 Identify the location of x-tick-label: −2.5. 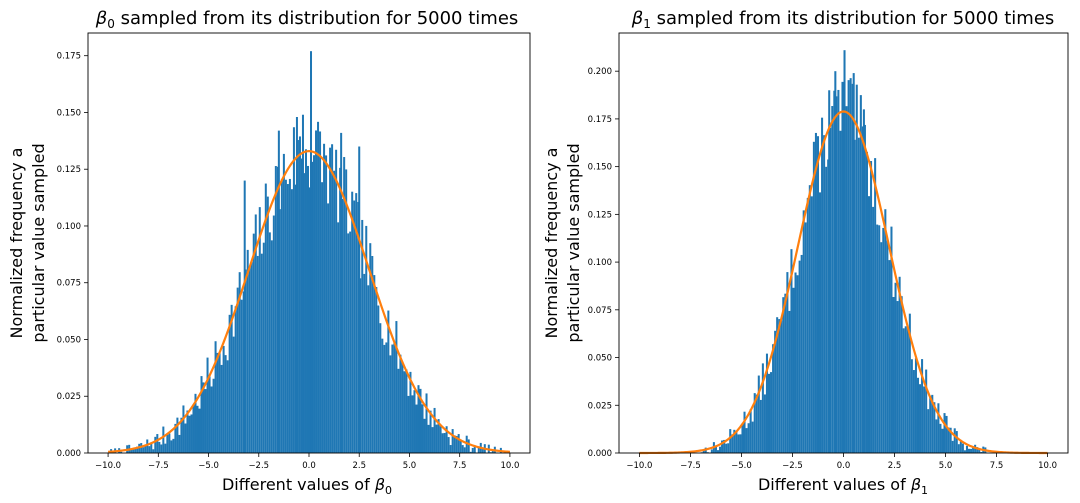
(792, 466).